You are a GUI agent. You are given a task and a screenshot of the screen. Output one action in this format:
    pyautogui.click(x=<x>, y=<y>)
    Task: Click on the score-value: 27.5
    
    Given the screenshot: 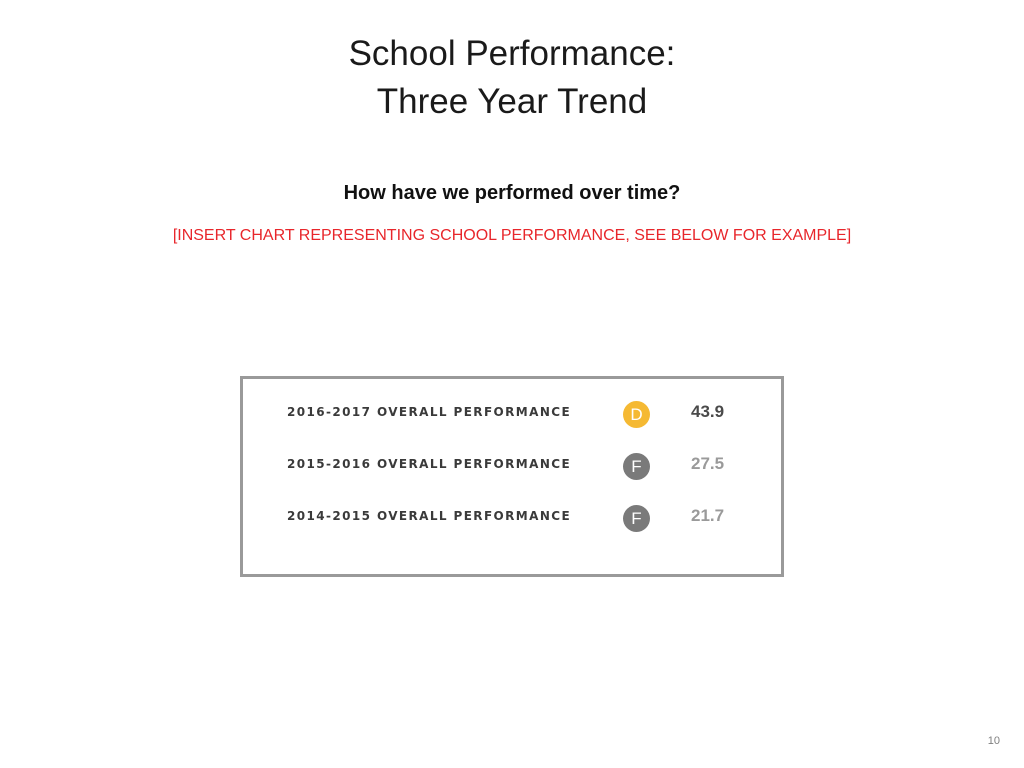 What is the action you would take?
    pyautogui.click(x=708, y=463)
    